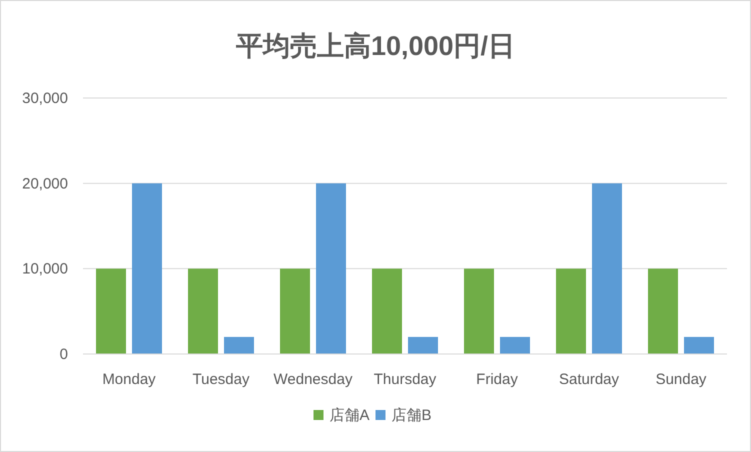 The width and height of the screenshot is (751, 452). I want to click on y-tick-label: 0, so click(64, 354).